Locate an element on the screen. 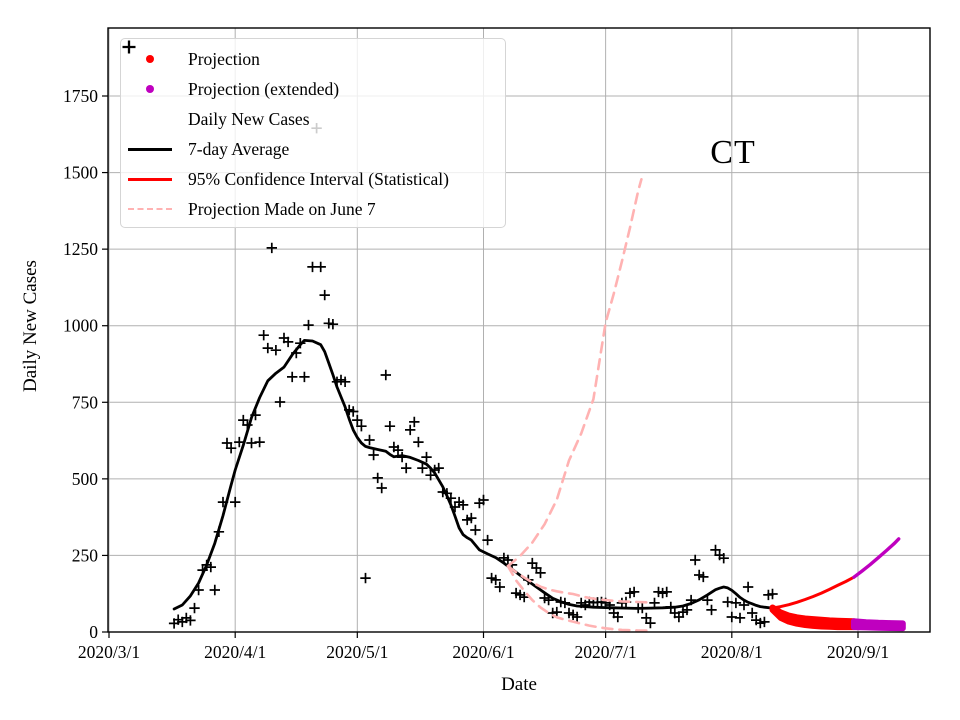 The image size is (960, 720). x-tick-label: 2020/5/1 is located at coordinates (357, 652).